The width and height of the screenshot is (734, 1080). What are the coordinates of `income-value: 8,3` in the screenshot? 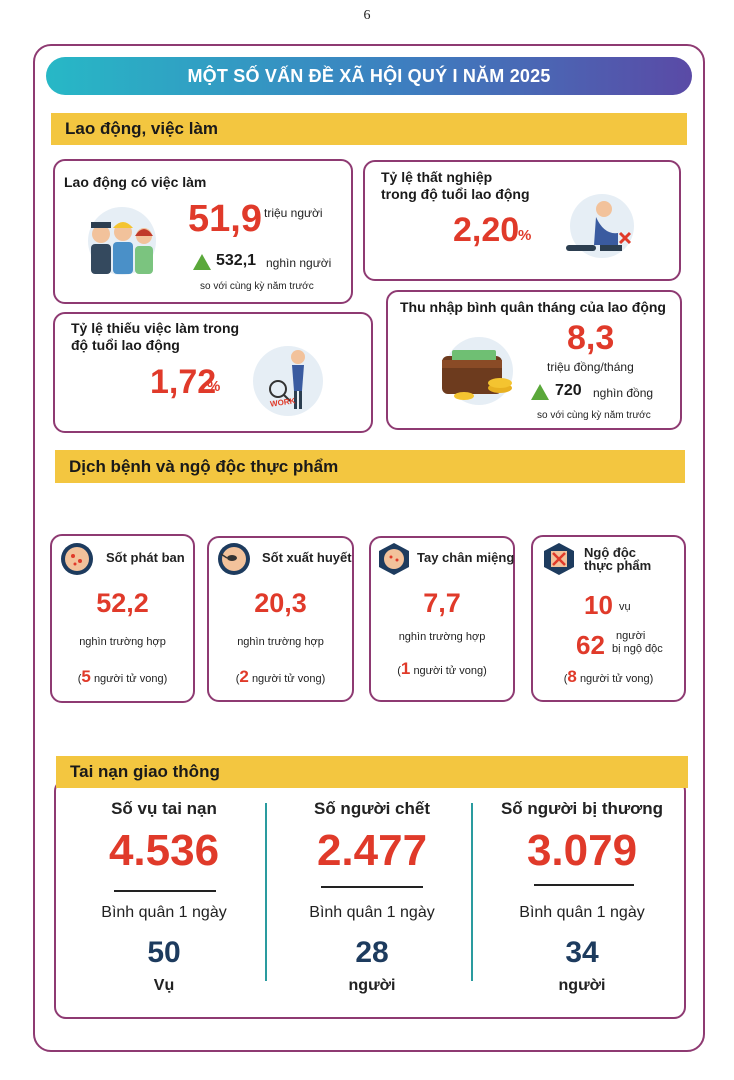 It's located at (591, 338).